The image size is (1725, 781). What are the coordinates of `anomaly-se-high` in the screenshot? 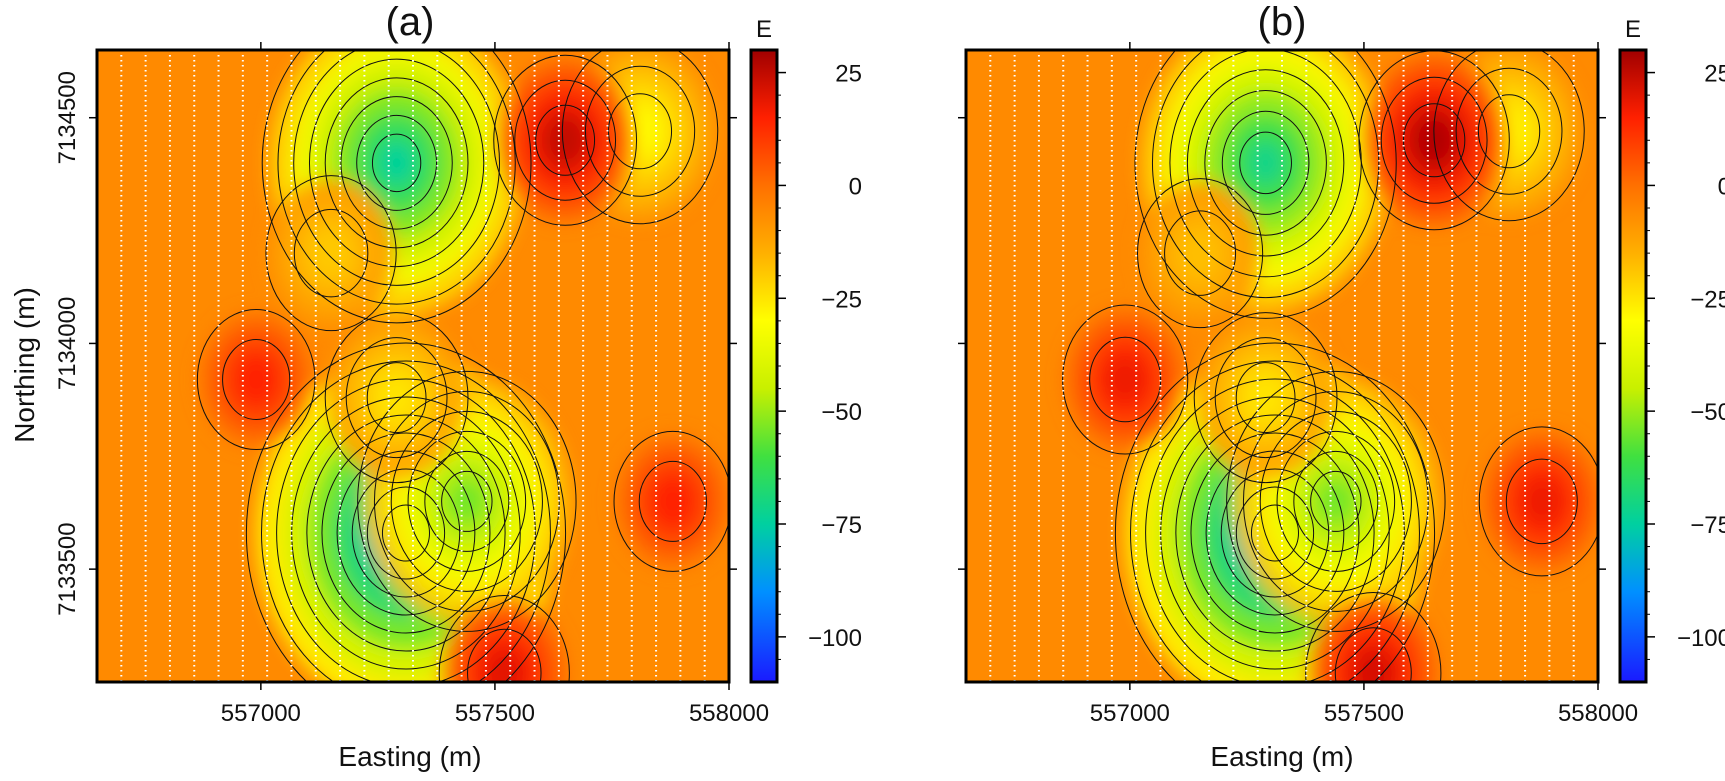 It's located at (1373, 638).